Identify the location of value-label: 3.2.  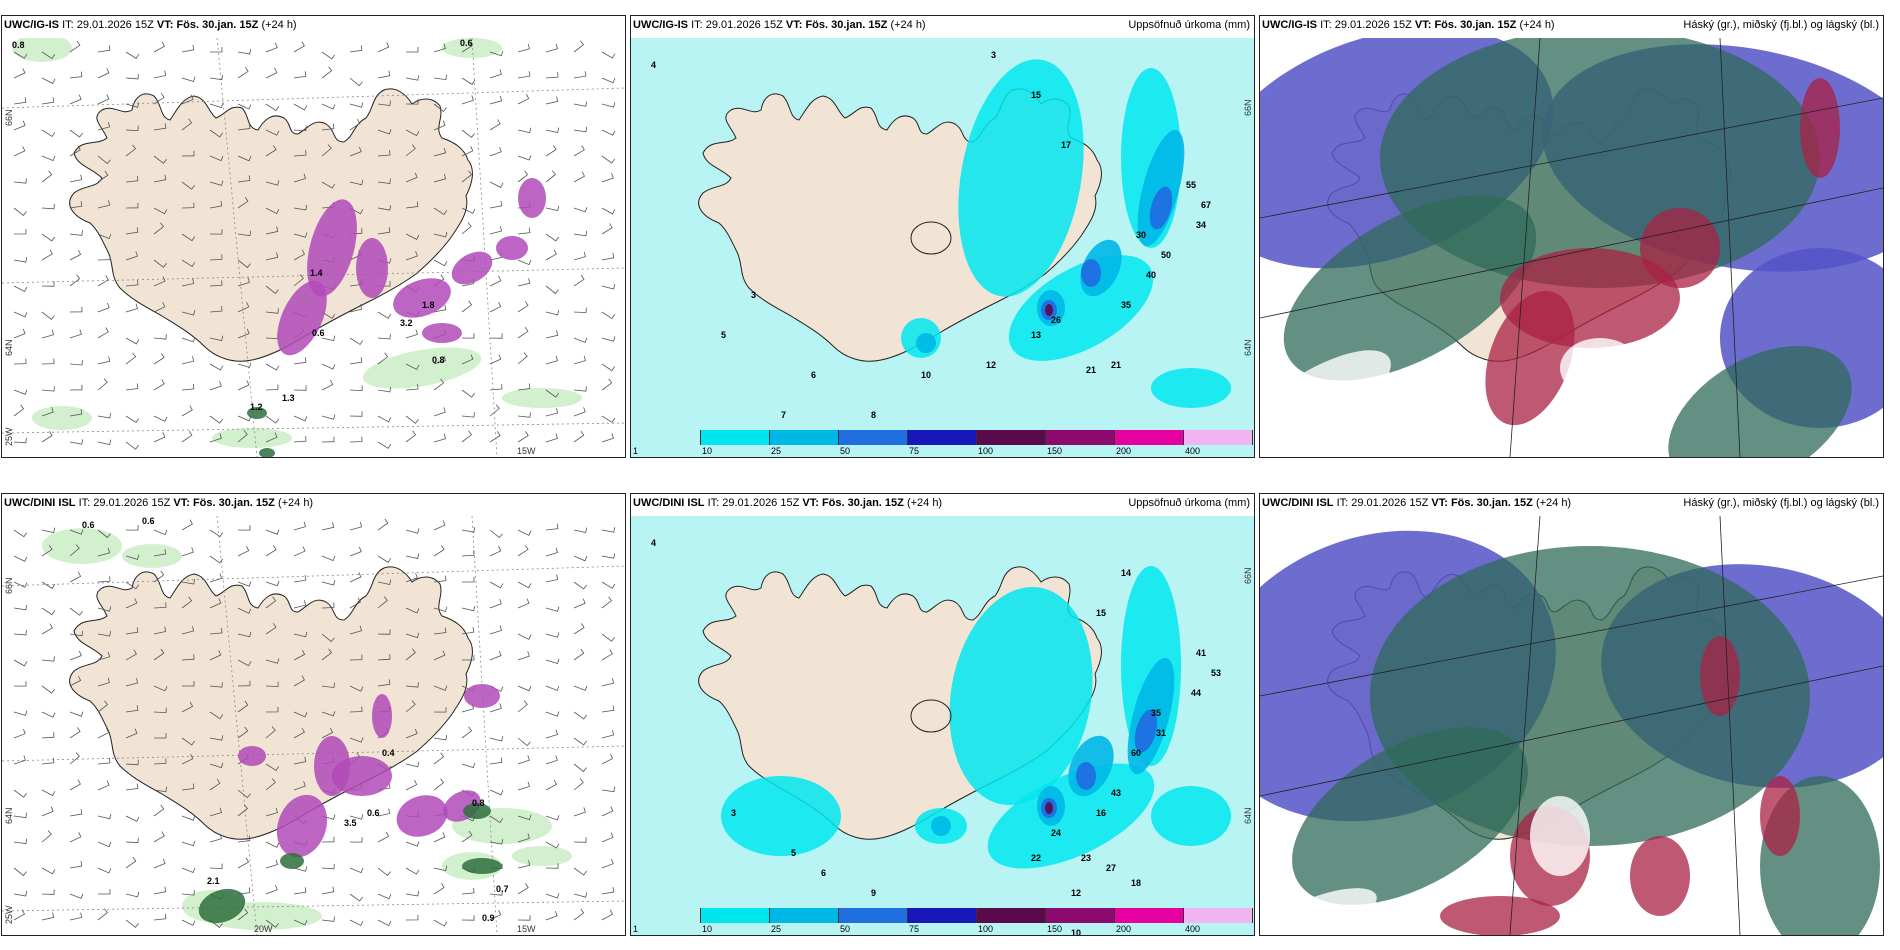
(406, 323).